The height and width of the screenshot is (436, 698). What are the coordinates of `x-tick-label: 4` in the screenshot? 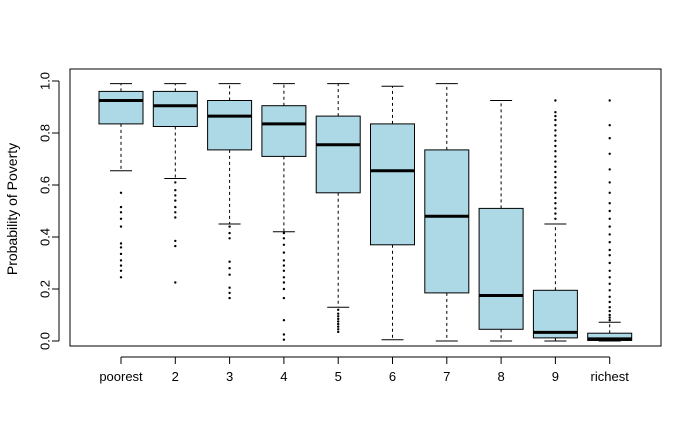 It's located at (283, 376).